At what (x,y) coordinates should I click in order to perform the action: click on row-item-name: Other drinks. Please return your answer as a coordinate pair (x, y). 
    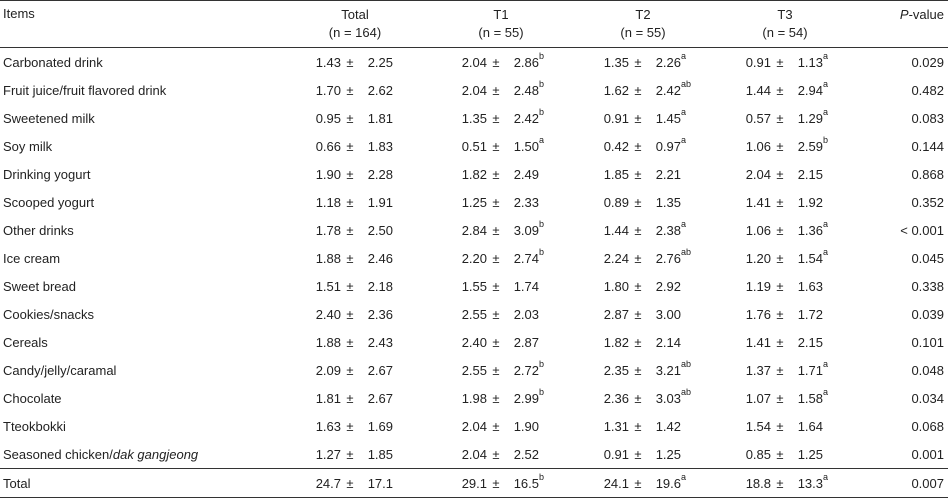
    Looking at the image, I should click on (140, 230).